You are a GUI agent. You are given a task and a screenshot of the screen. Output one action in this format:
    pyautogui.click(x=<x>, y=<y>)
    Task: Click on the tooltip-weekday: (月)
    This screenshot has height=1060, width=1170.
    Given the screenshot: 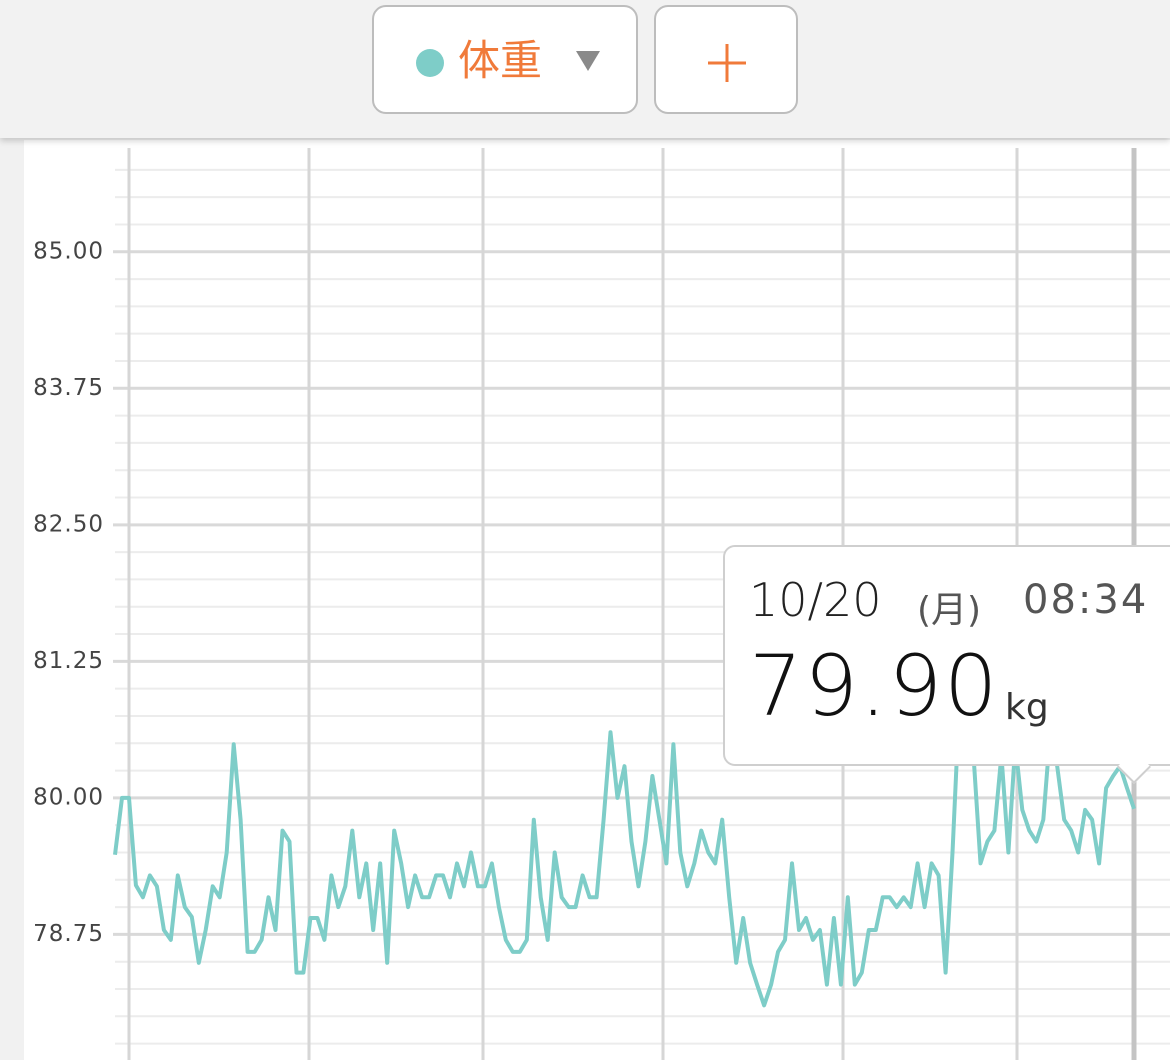 What is the action you would take?
    pyautogui.click(x=949, y=610)
    